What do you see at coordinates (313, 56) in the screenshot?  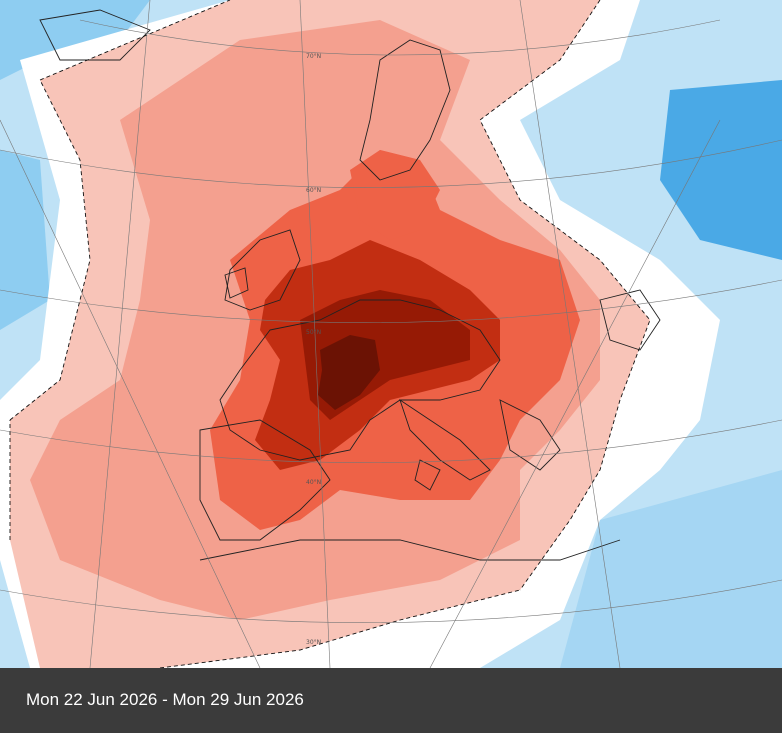 I see `lat-label-70: 70°N` at bounding box center [313, 56].